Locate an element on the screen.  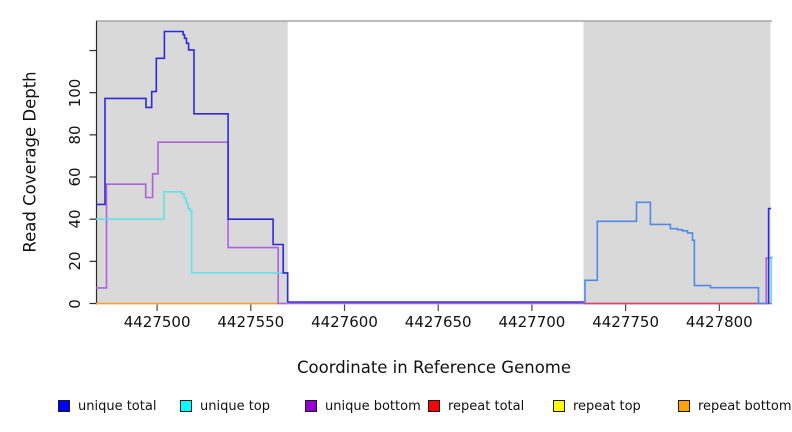
legend-item-repeat-total: repeat total is located at coordinates (476, 406).